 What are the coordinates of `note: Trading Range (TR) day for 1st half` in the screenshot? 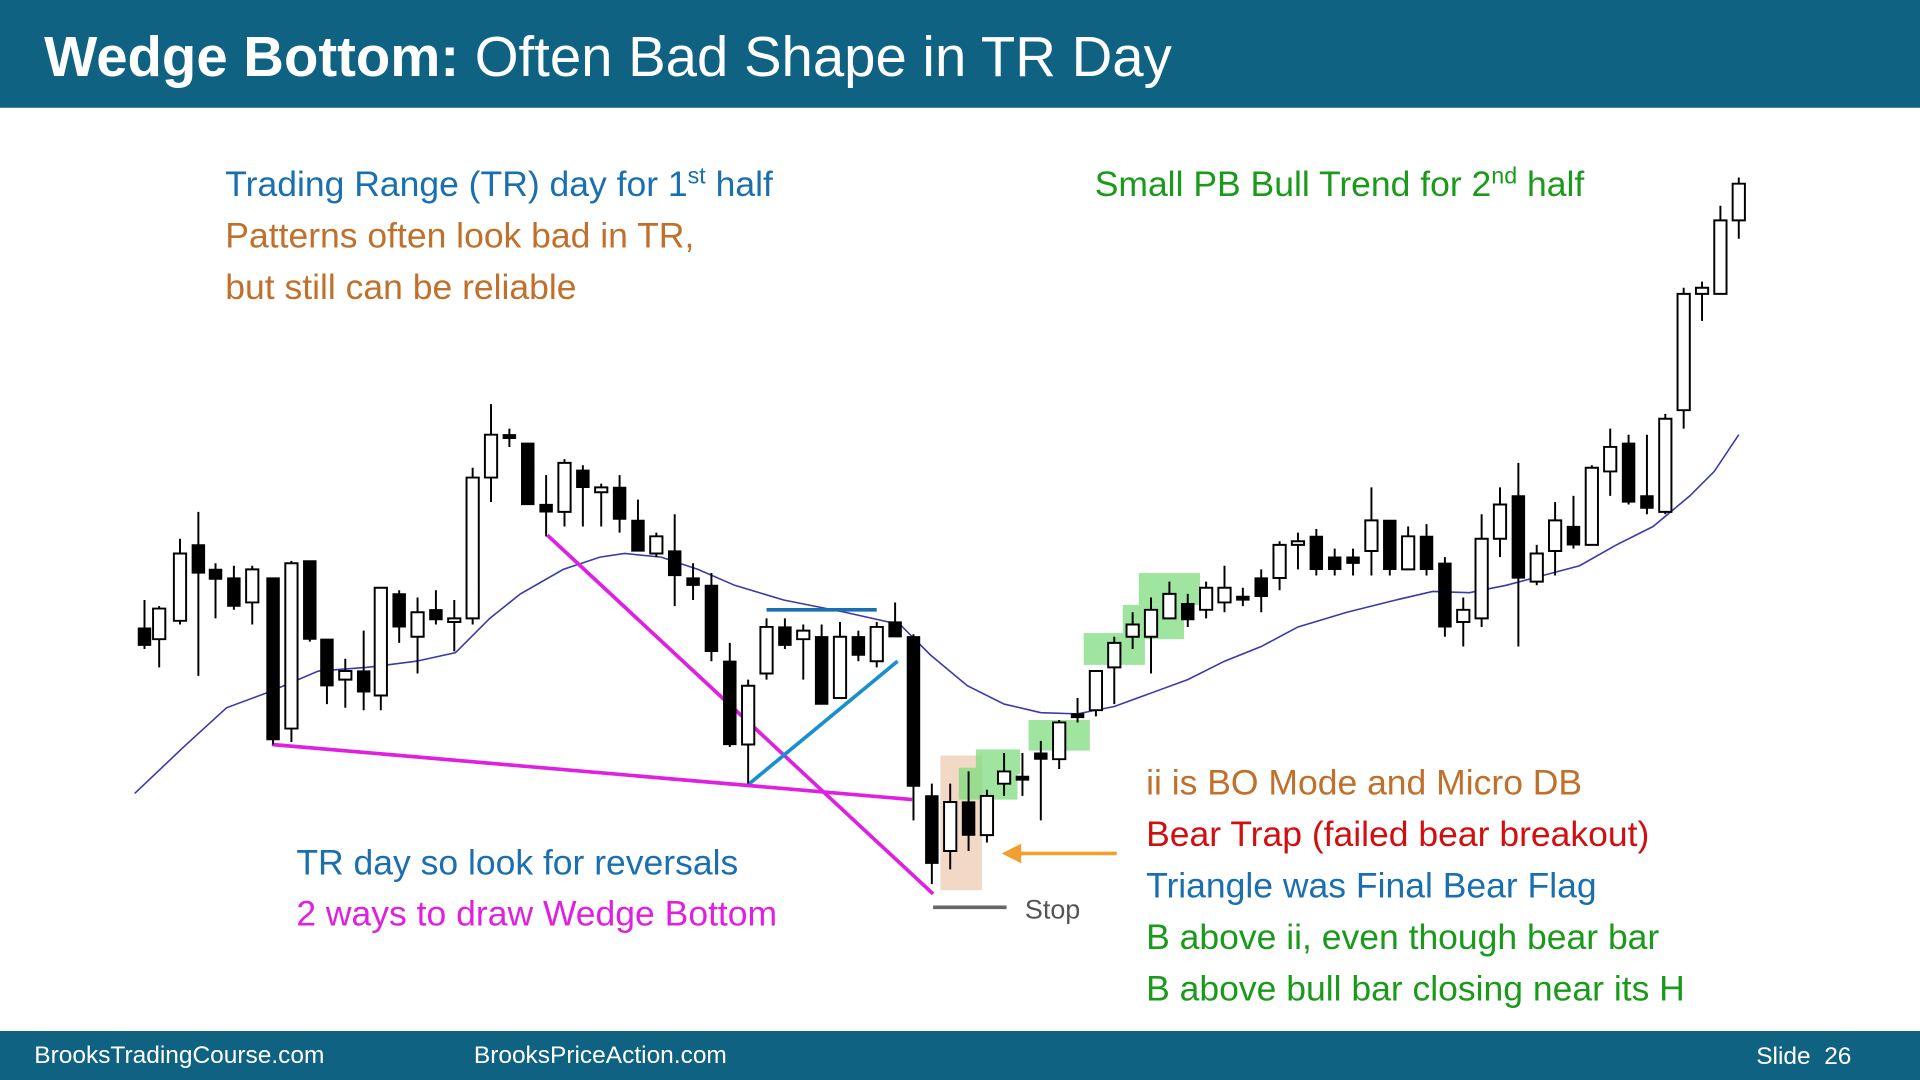 It's located at (499, 183).